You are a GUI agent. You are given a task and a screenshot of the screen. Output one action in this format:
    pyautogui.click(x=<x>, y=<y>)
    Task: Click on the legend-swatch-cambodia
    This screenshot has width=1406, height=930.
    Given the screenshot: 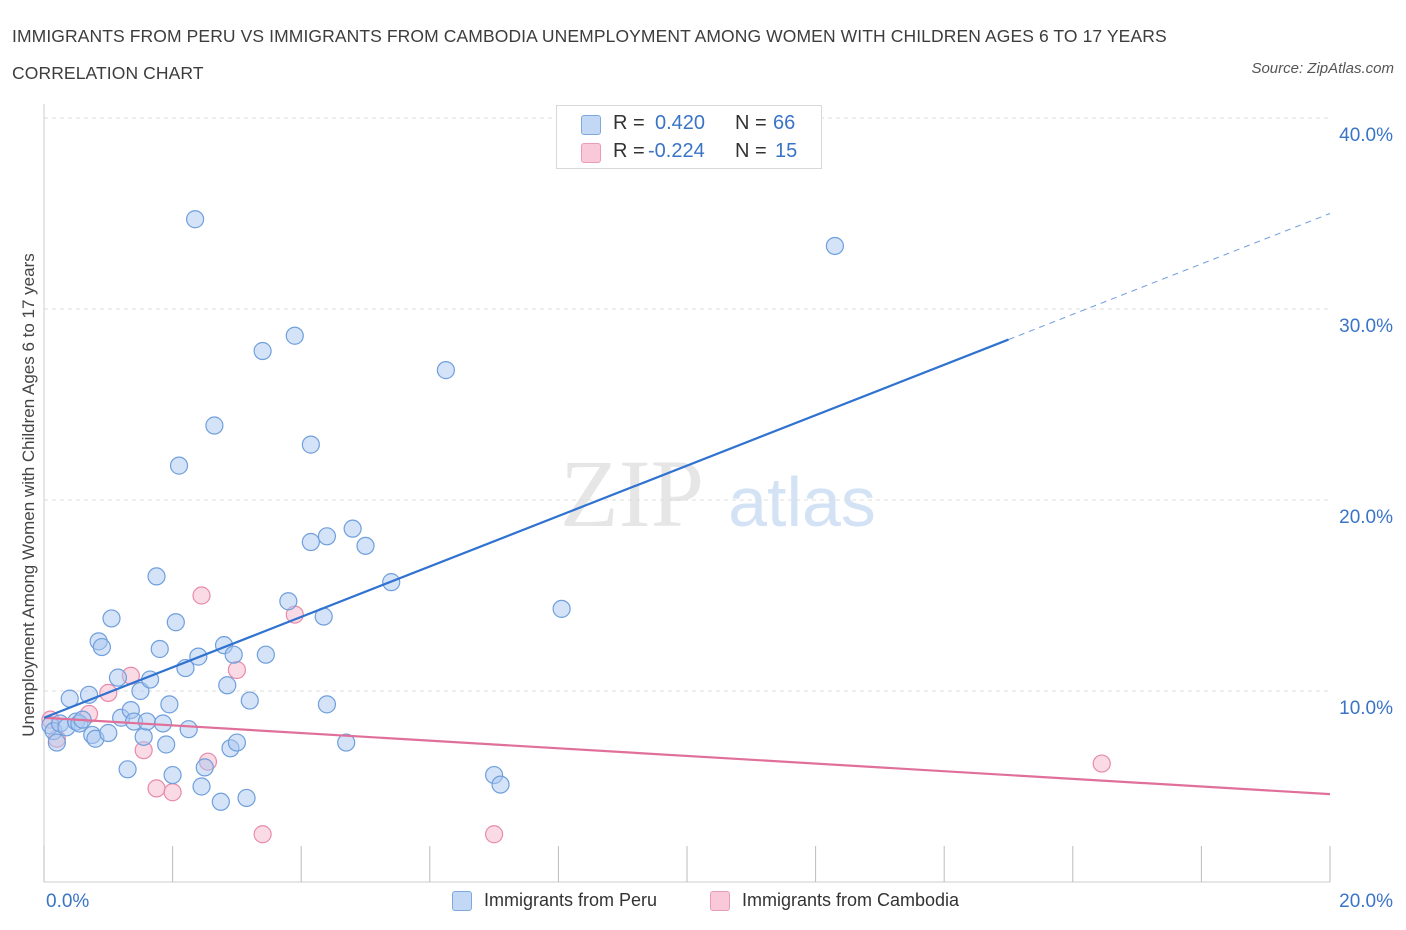 What is the action you would take?
    pyautogui.click(x=591, y=153)
    